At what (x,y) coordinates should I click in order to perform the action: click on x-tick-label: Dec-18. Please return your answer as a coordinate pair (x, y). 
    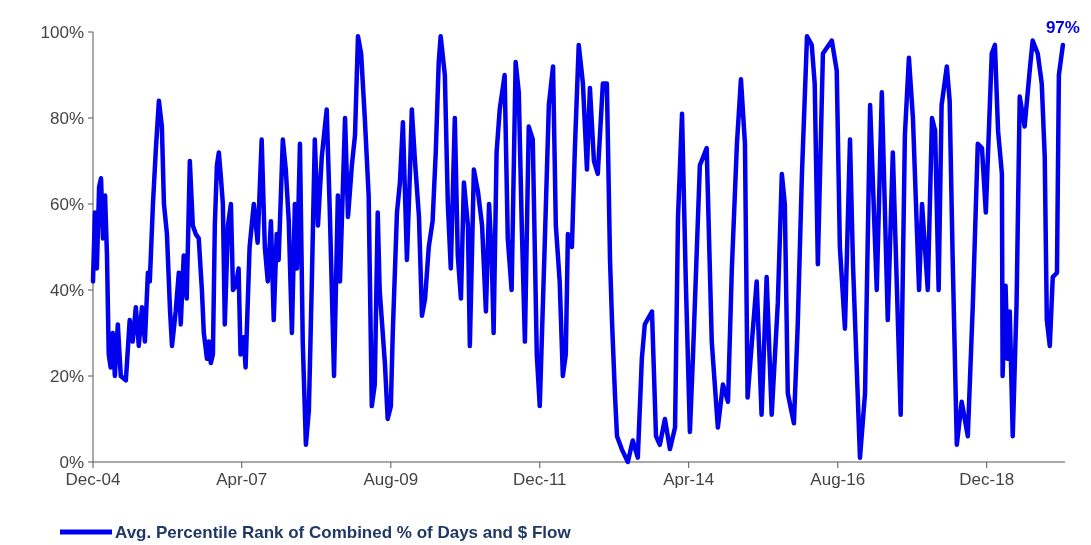
    Looking at the image, I should click on (987, 479).